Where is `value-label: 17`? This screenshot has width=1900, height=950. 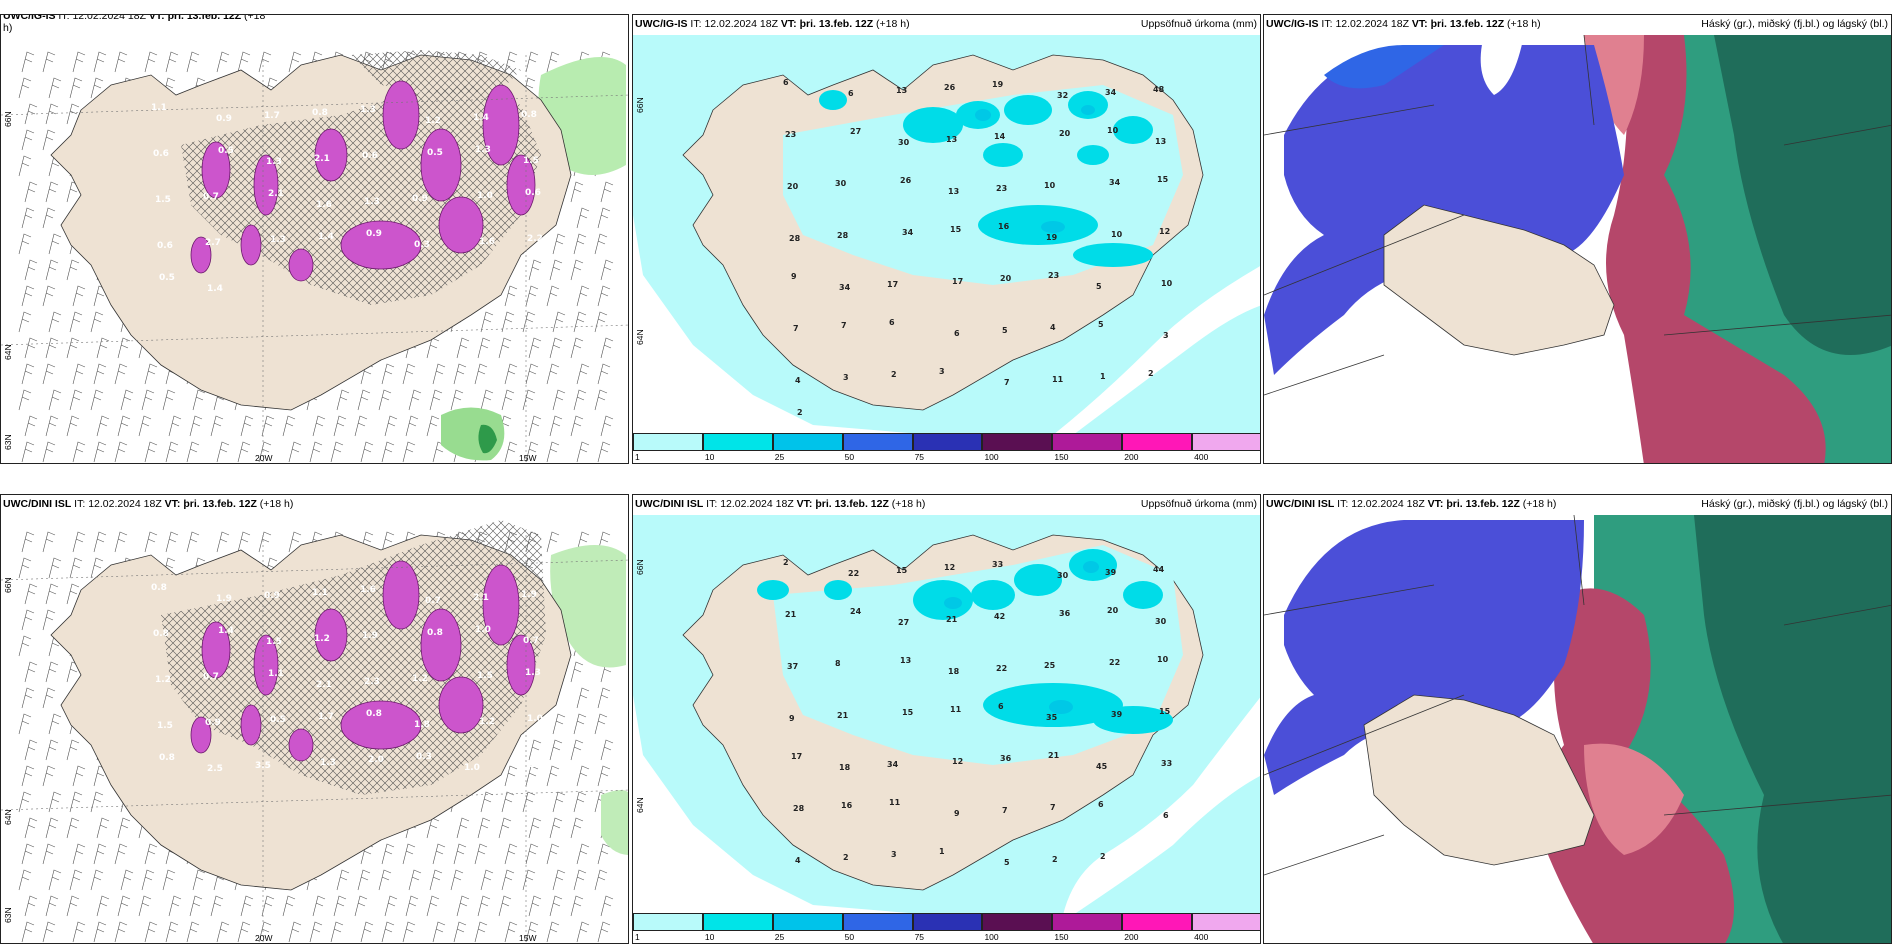 value-label: 17 is located at coordinates (892, 284).